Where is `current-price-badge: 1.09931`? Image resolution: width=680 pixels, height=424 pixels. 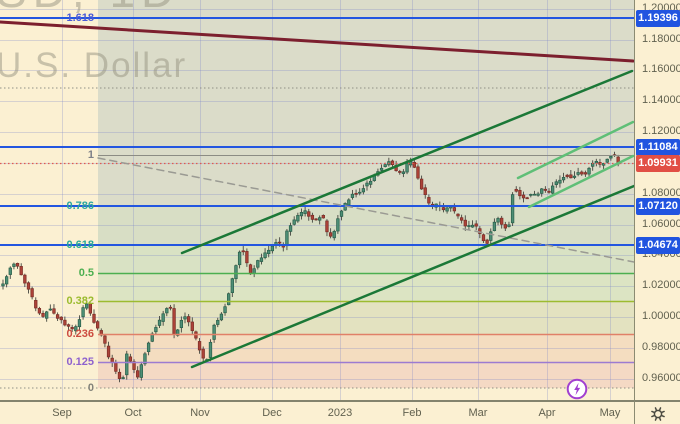
current-price-badge: 1.09931 is located at coordinates (658, 163).